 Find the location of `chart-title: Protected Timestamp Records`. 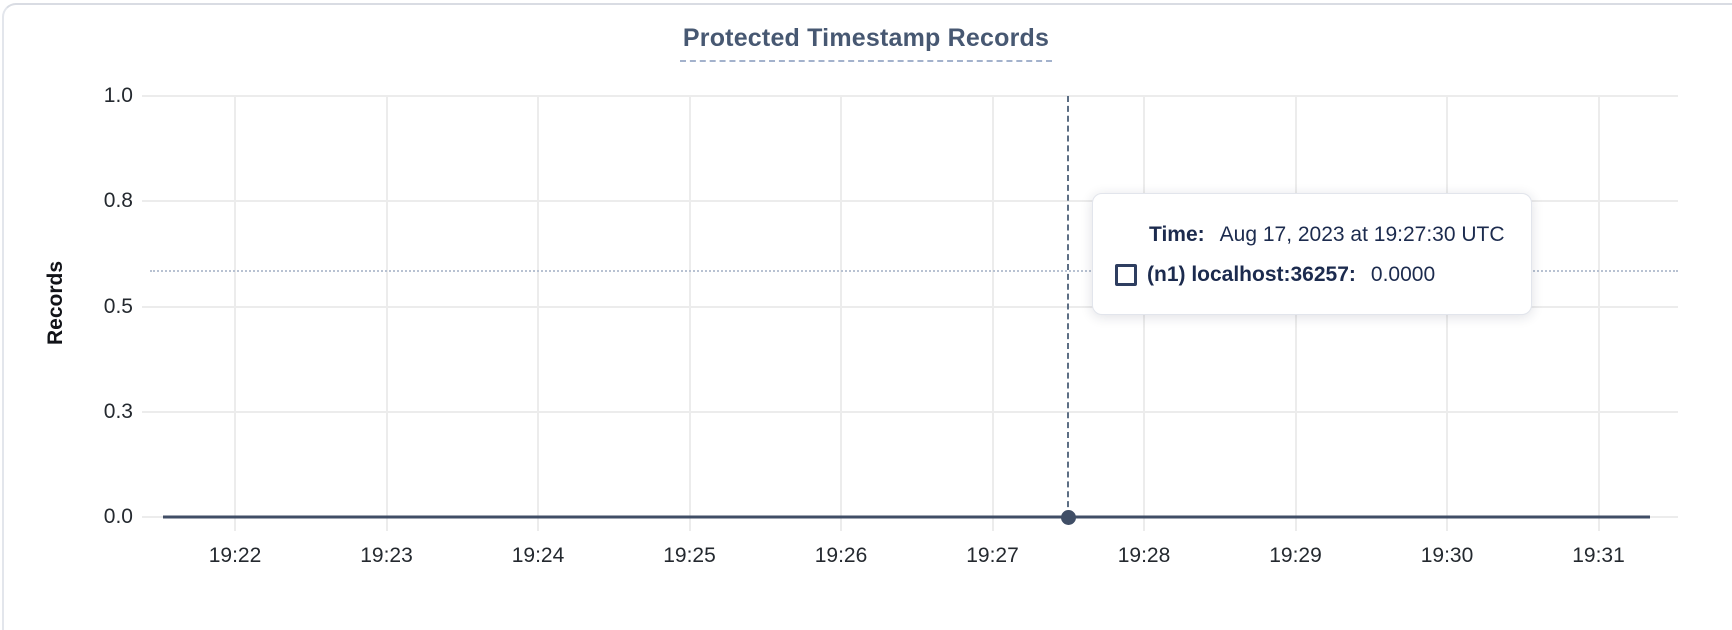

chart-title: Protected Timestamp Records is located at coordinates (866, 43).